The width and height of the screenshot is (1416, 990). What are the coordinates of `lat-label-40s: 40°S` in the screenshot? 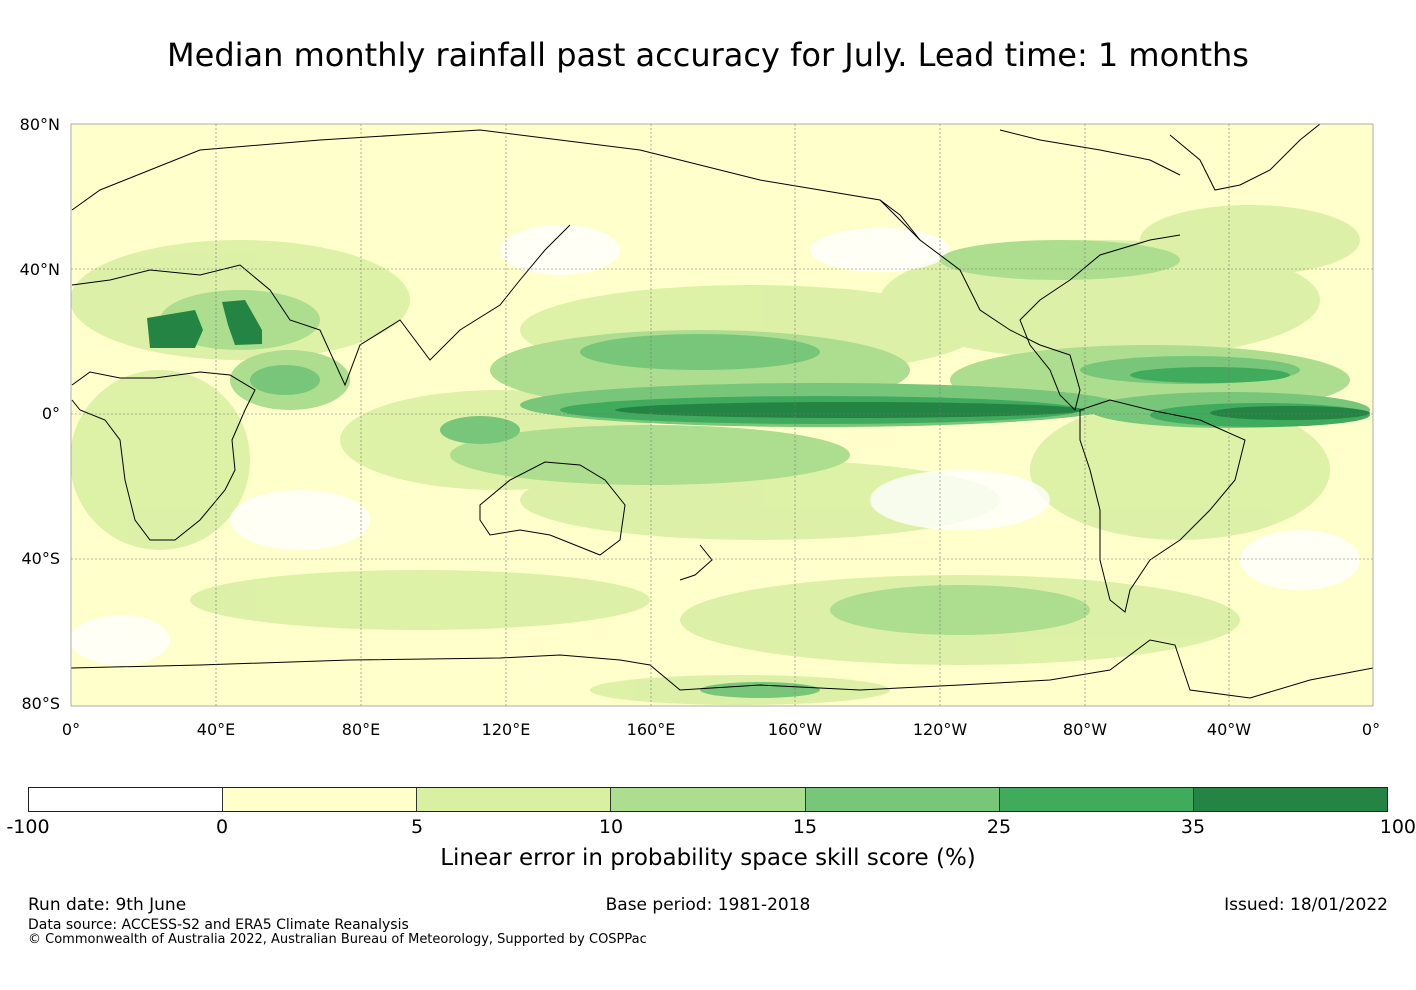 It's located at (40, 558).